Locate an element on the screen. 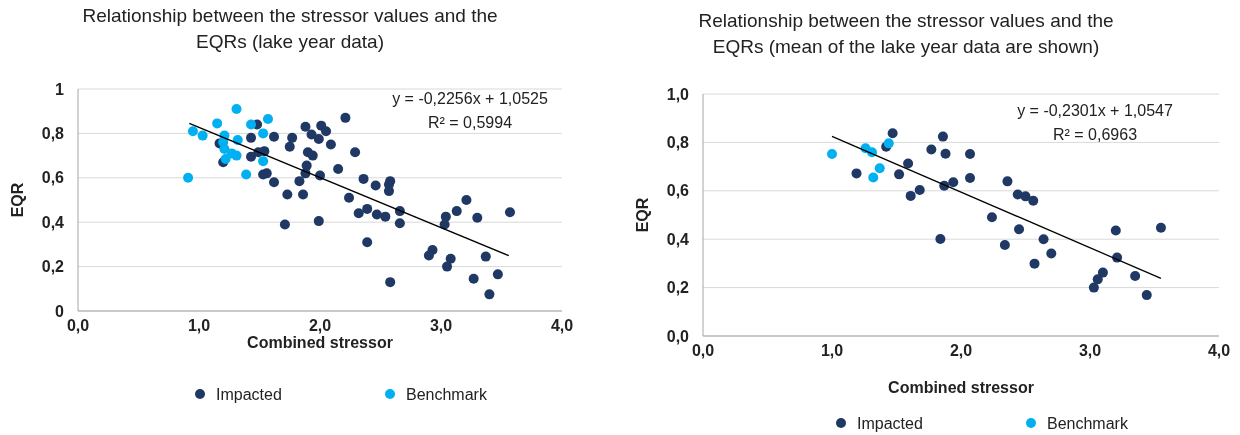 The image size is (1240, 435). x-tick-label: 1,0 is located at coordinates (199, 325).